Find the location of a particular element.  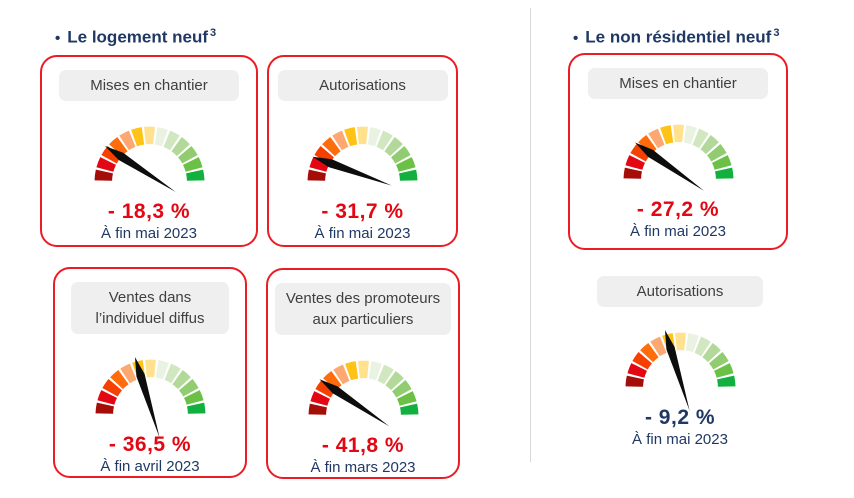

section-title-text: Le logement neuf is located at coordinates (137, 37).